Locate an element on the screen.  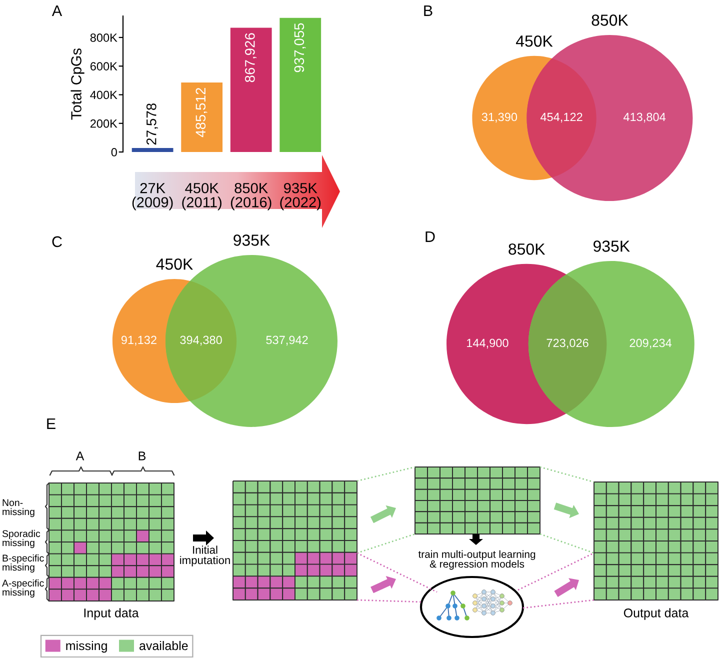
data-label: 413,804 is located at coordinates (644, 117).